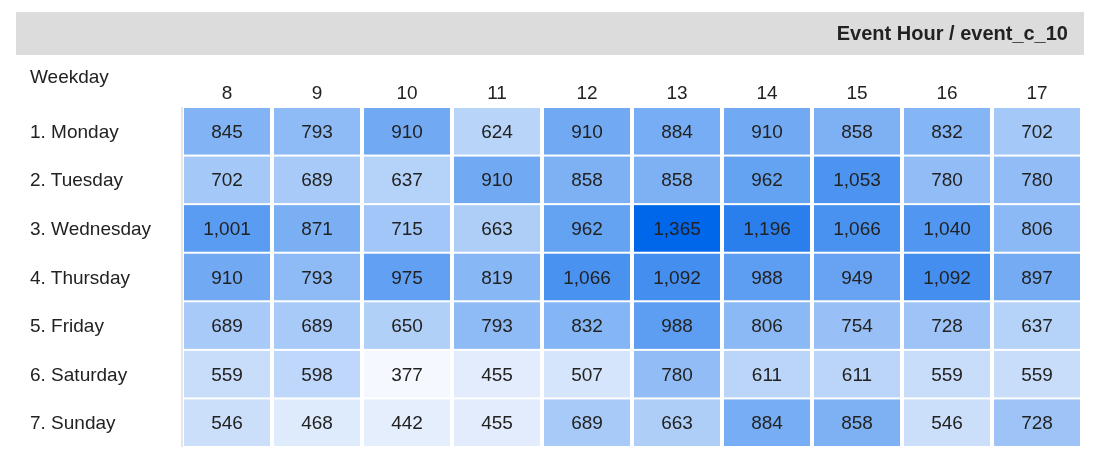 The height and width of the screenshot is (460, 1100). What do you see at coordinates (1037, 92) in the screenshot?
I see `x-tick-label: 17` at bounding box center [1037, 92].